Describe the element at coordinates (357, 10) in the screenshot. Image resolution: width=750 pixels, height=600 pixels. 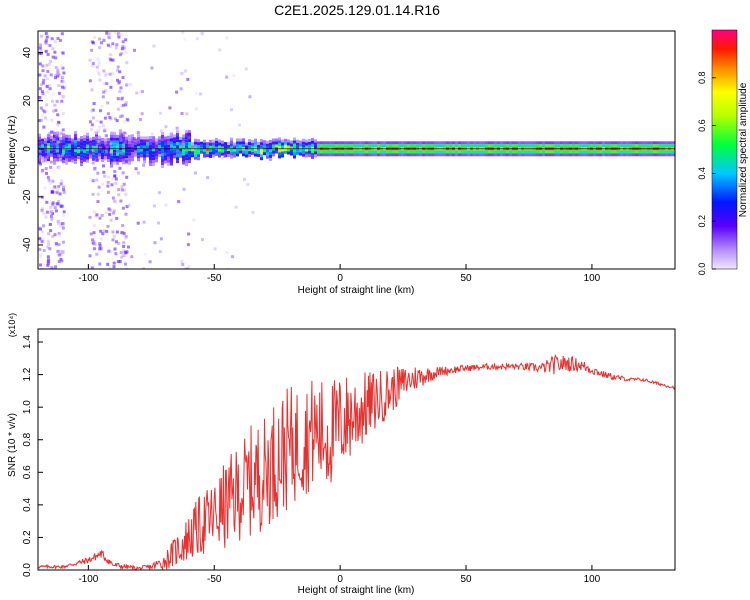
I see `figure-title: C2E1.2025.129.01.14.R16` at that location.